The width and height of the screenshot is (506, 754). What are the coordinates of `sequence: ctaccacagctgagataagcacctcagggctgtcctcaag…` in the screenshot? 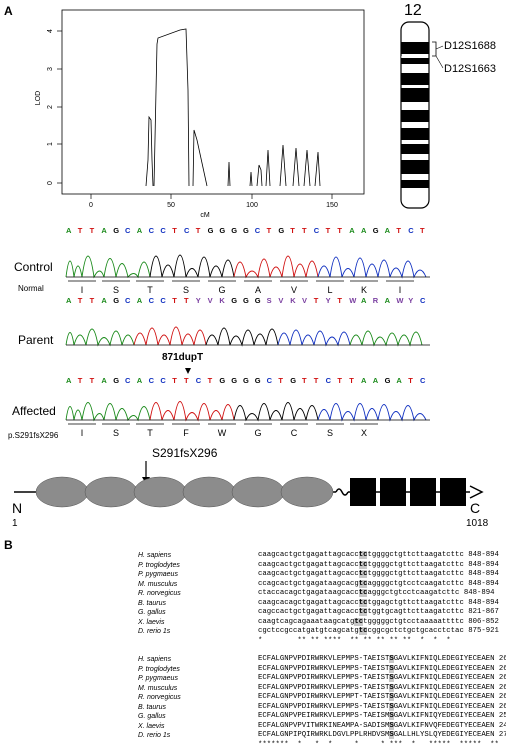 It's located at (376, 593).